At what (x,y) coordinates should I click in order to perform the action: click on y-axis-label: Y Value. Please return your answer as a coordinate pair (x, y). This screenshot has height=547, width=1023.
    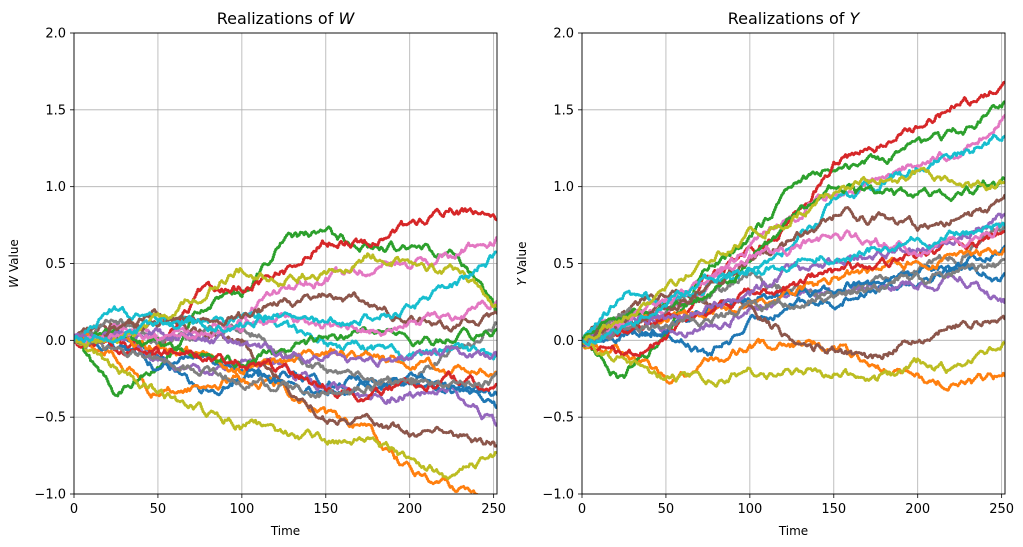
    Looking at the image, I should click on (522, 263).